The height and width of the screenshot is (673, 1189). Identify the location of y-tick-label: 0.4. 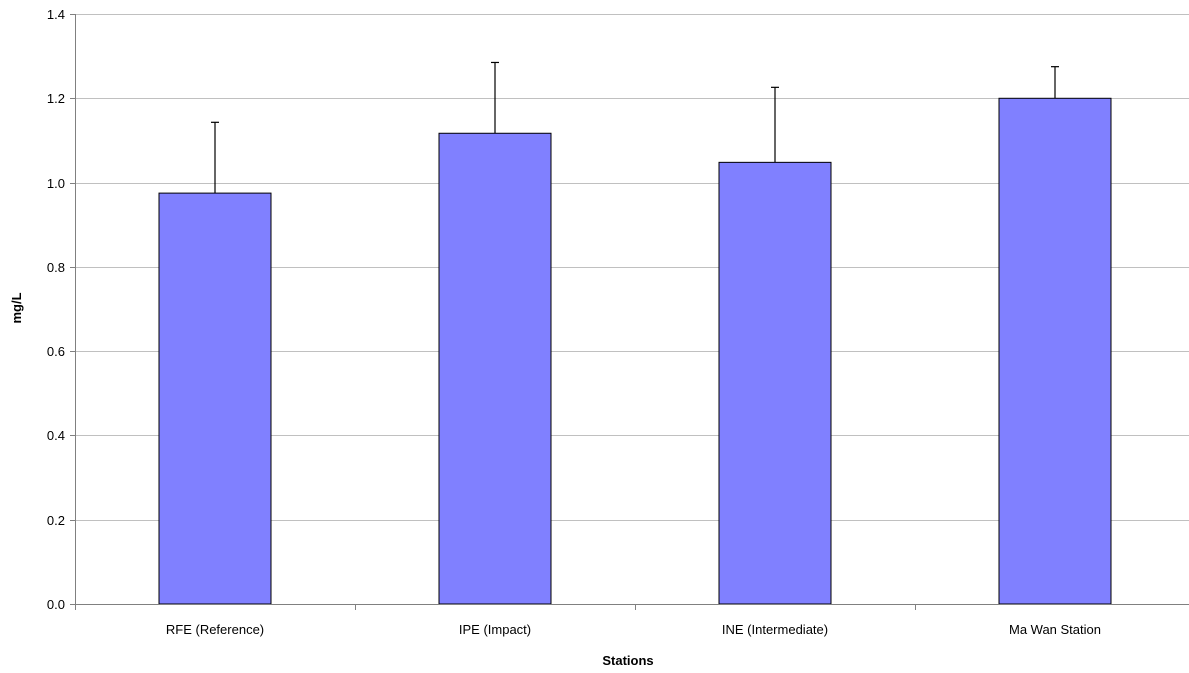
(56, 435).